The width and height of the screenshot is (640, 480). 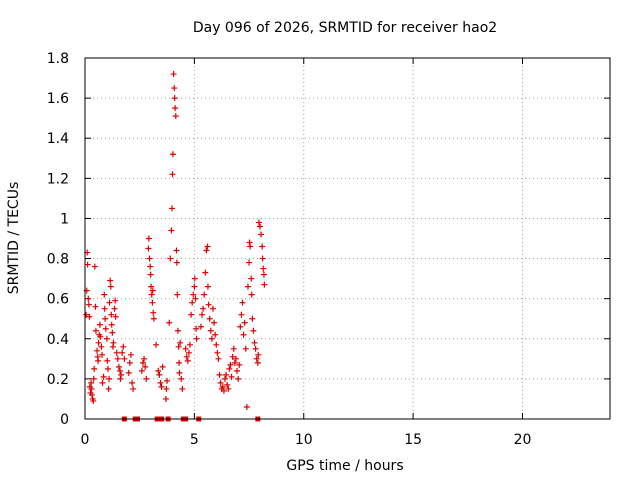 What do you see at coordinates (64, 420) in the screenshot?
I see `y-tick-label: 0` at bounding box center [64, 420].